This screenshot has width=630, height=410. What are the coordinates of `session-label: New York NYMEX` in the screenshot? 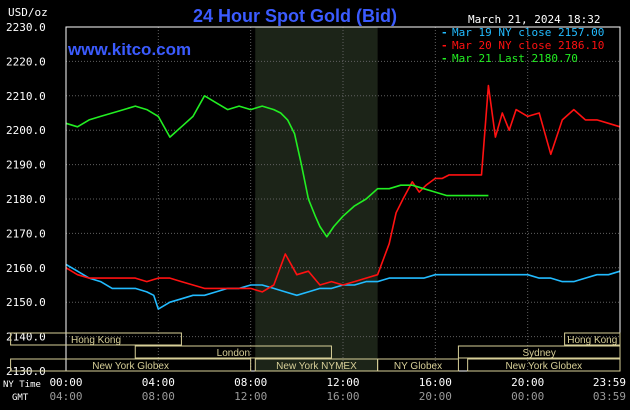 It's located at (316, 366).